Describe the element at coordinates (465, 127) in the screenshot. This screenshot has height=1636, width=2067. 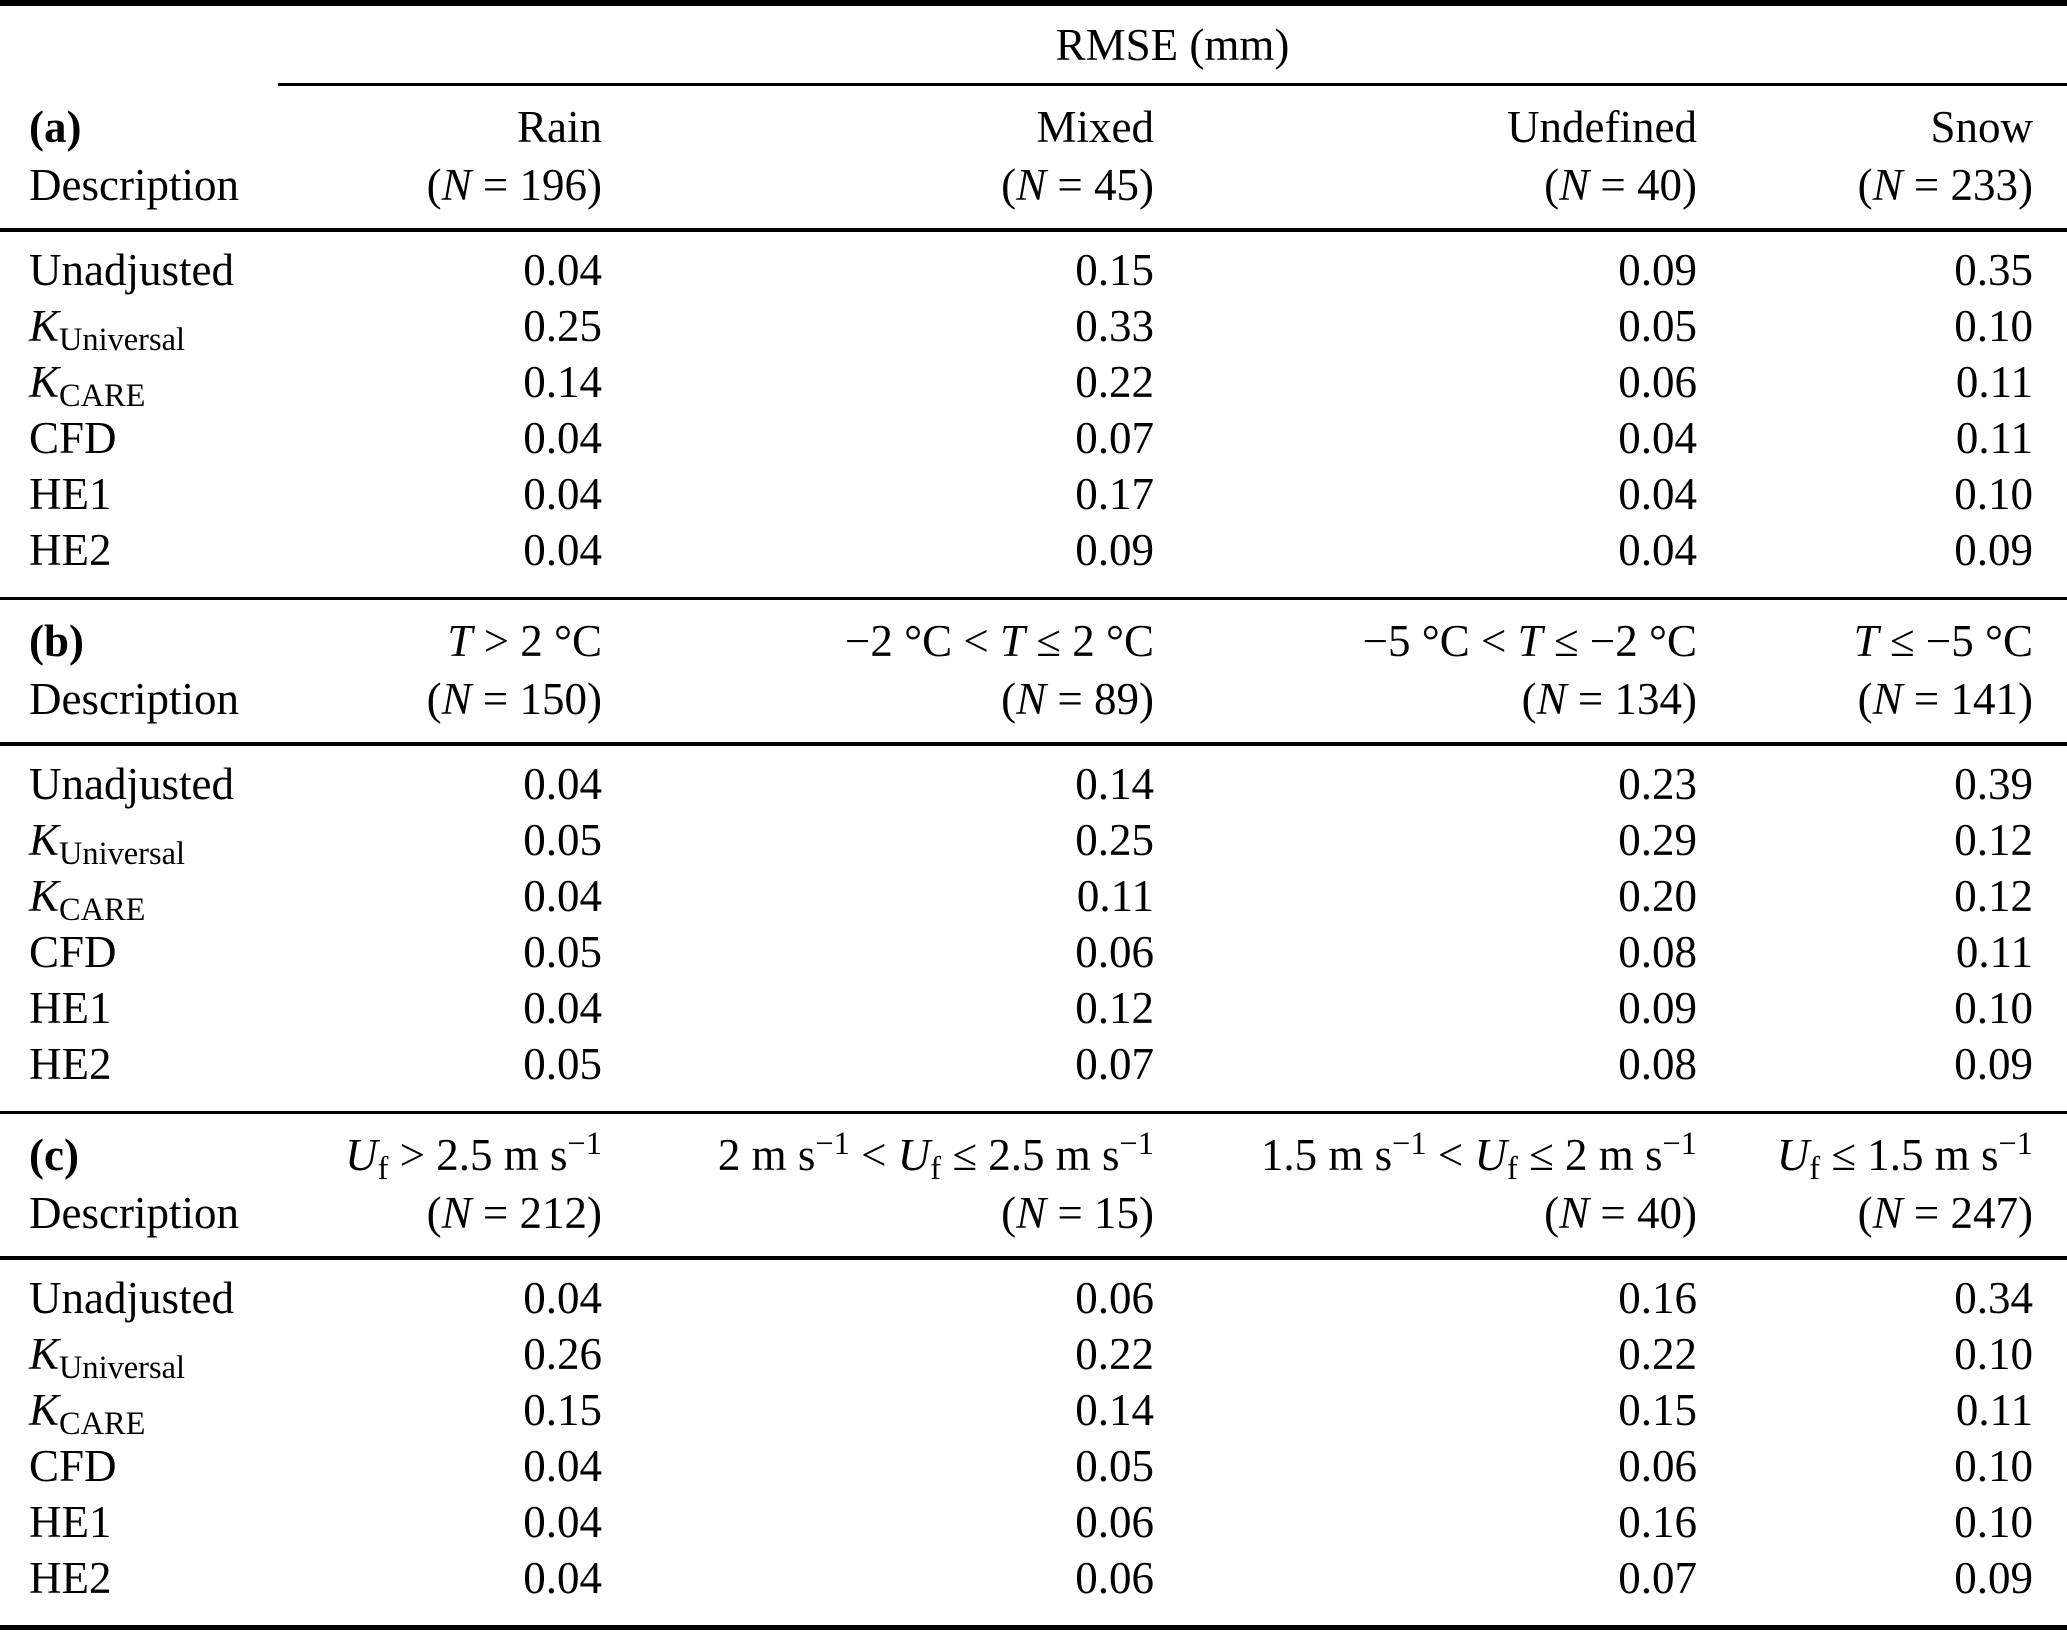
I see `column-header-line1: Rain` at that location.